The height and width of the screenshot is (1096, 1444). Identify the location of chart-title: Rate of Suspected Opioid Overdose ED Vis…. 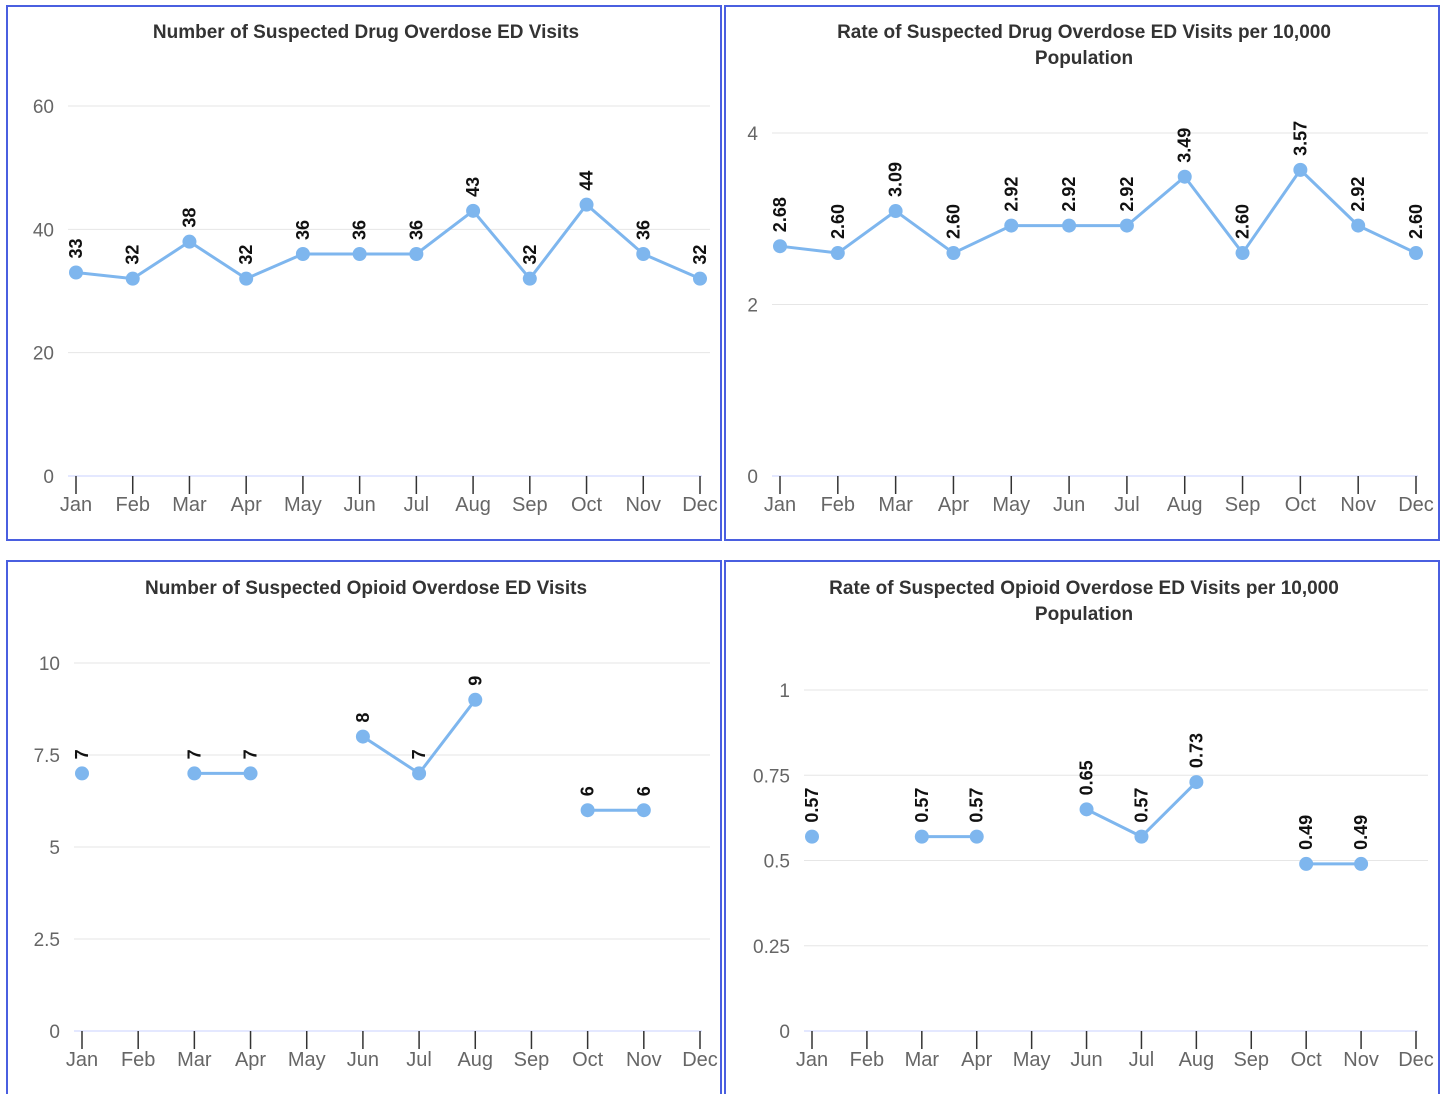
(1084, 601).